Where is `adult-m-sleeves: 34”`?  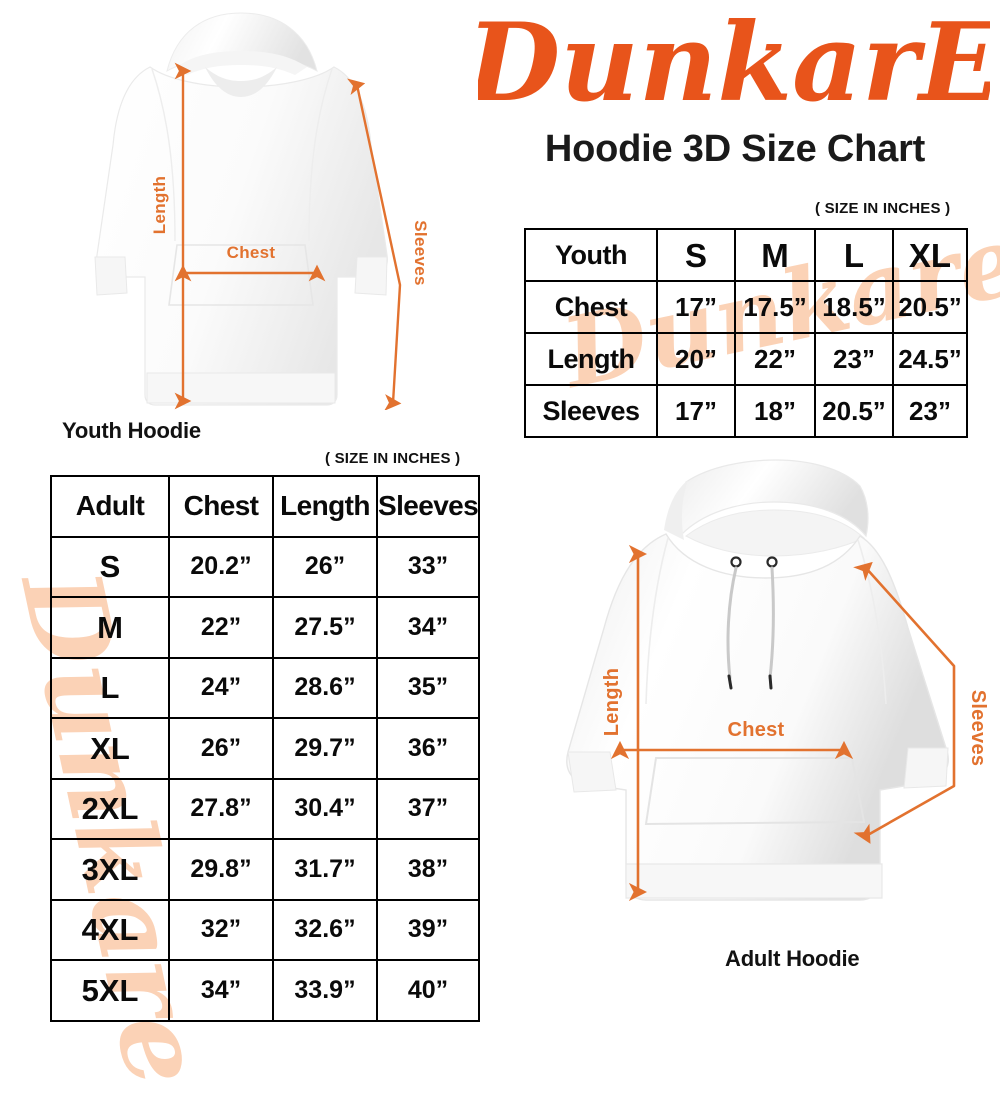
adult-m-sleeves: 34” is located at coordinates (428, 627).